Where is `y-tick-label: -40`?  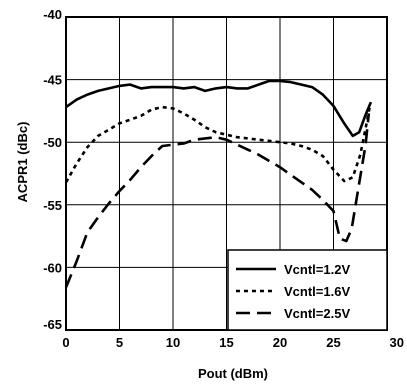
y-tick-label: -40 is located at coordinates (52, 14).